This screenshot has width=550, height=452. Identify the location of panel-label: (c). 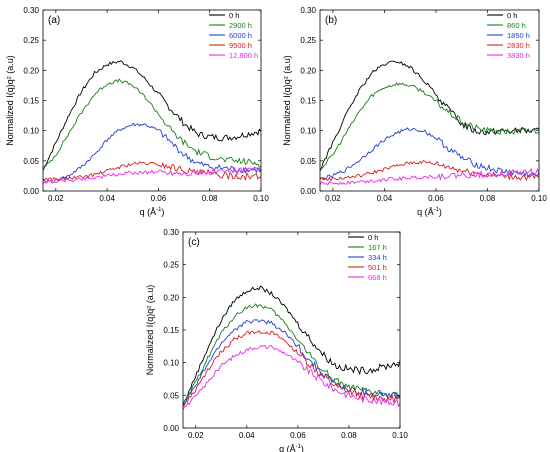
(194, 242).